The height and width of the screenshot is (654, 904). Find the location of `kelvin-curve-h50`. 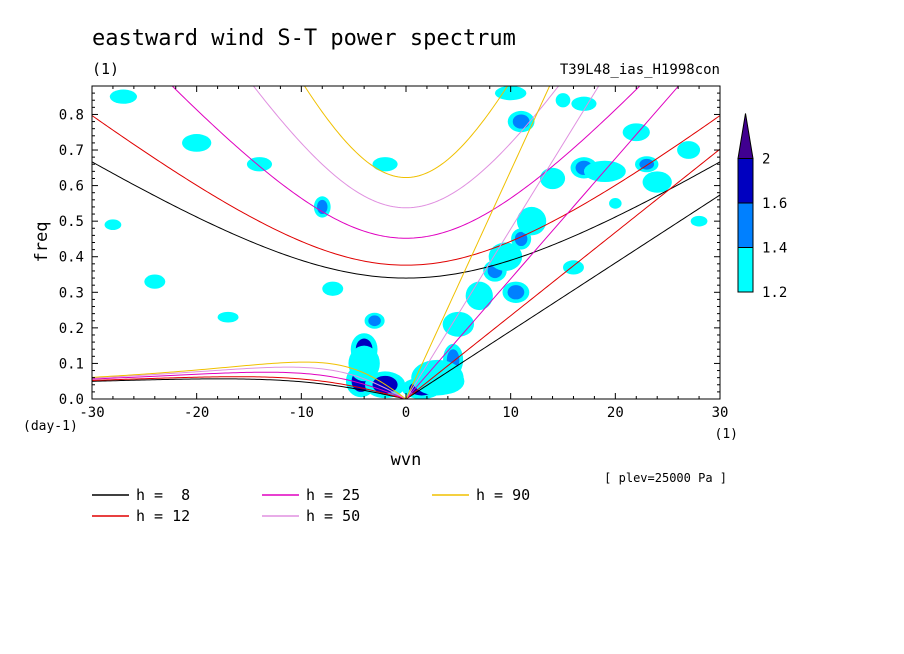

kelvin-curve-h50 is located at coordinates (502, 242).